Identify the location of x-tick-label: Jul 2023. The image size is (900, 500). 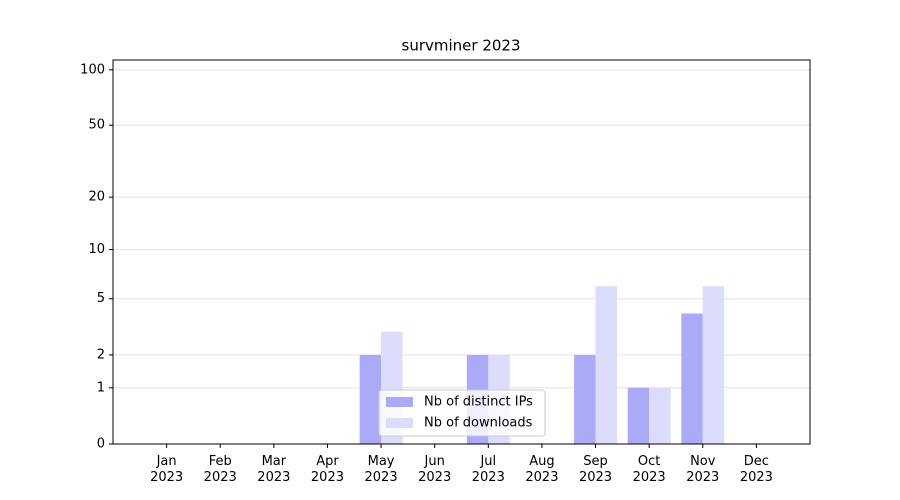
(488, 469).